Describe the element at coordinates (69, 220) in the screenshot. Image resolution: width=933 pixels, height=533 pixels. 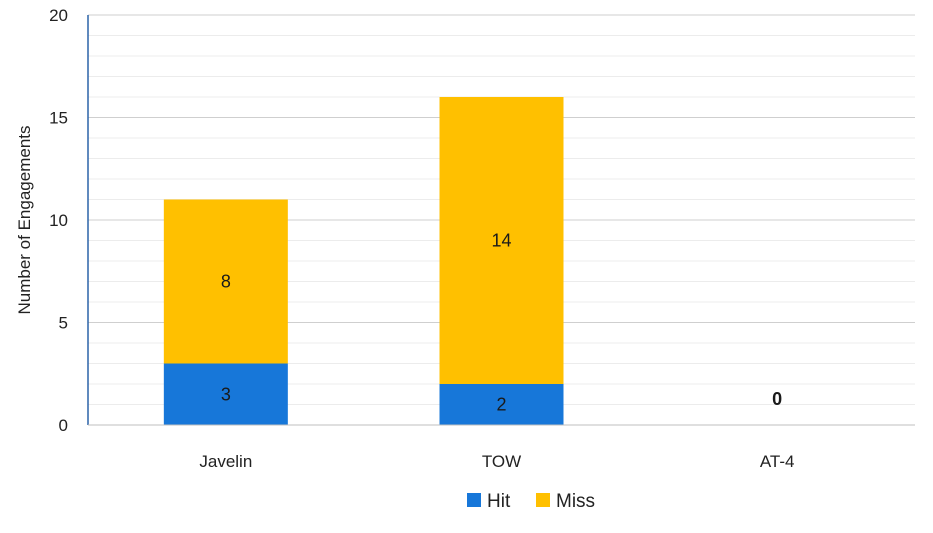
I see `y-axis: 0 5 10 15 20` at that location.